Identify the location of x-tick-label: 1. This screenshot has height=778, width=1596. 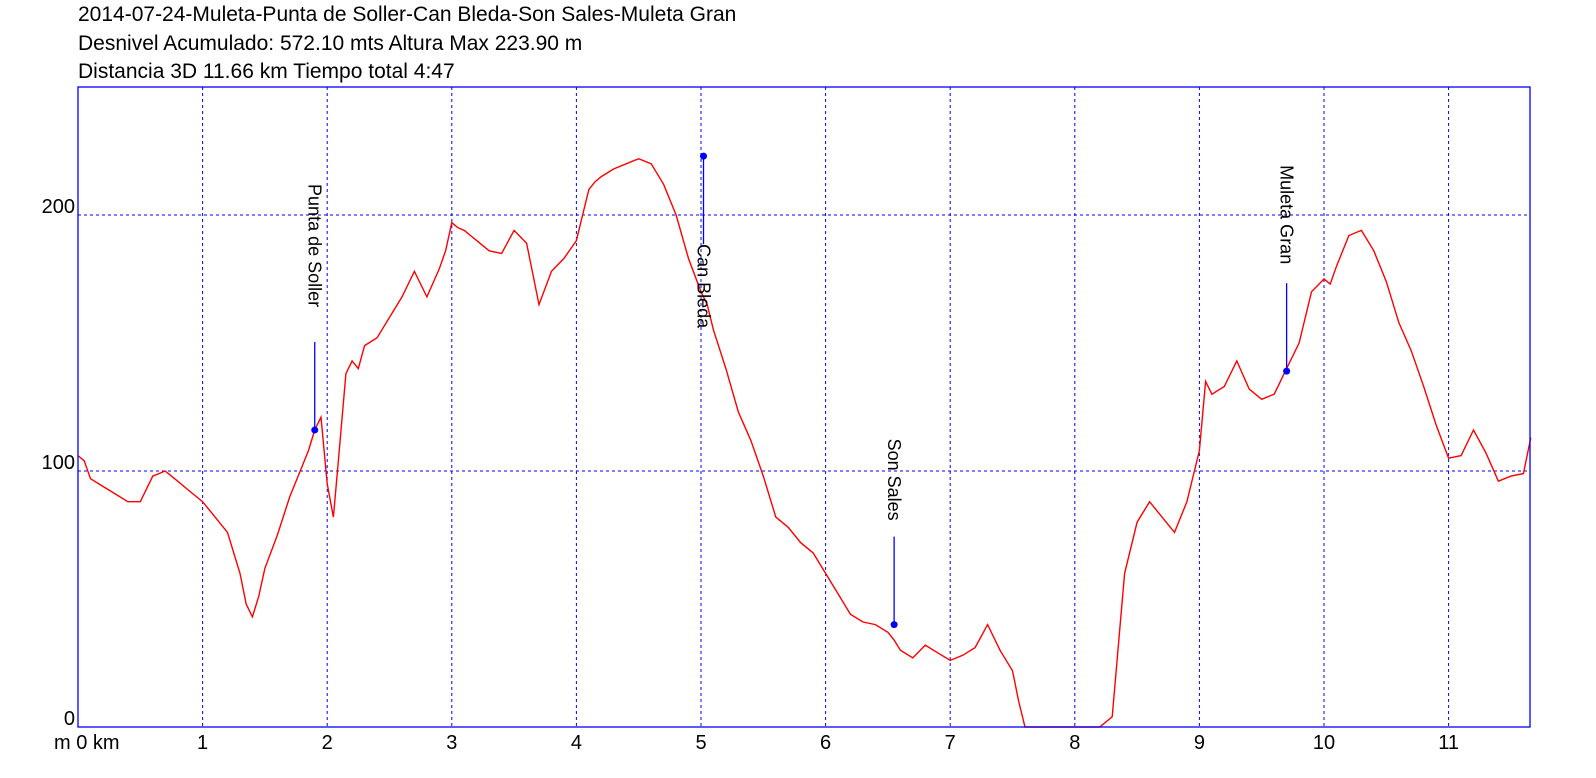
(202, 743).